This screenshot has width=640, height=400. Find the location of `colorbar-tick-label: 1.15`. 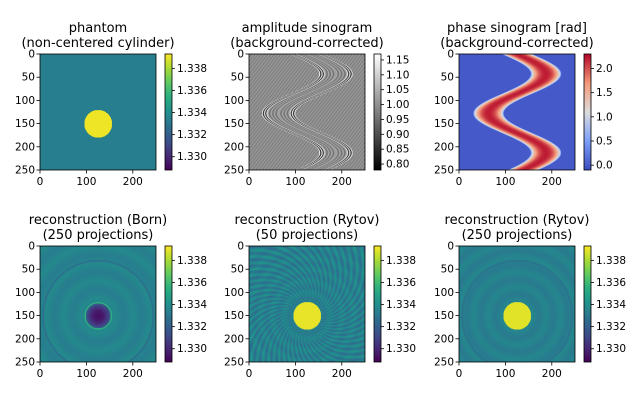

colorbar-tick-label: 1.15 is located at coordinates (397, 60).